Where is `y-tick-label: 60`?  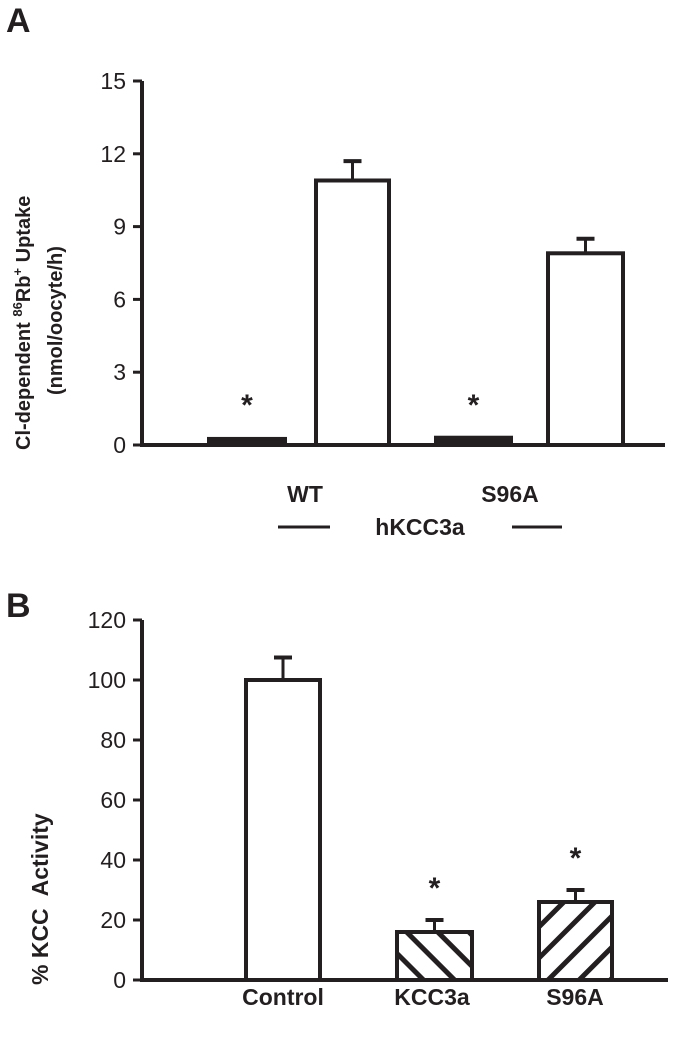
y-tick-label: 60 is located at coordinates (113, 800).